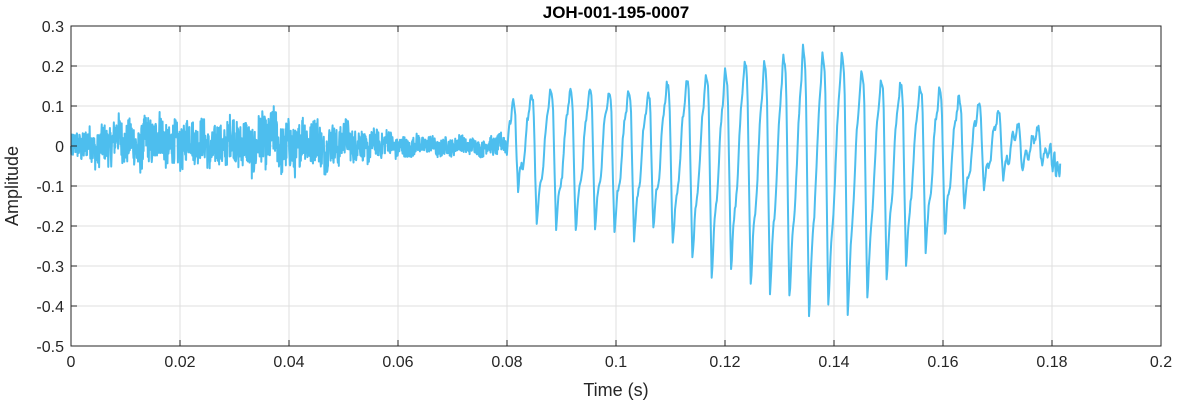 The image size is (1177, 404). What do you see at coordinates (50, 187) in the screenshot?
I see `y-tick-label: -0.1` at bounding box center [50, 187].